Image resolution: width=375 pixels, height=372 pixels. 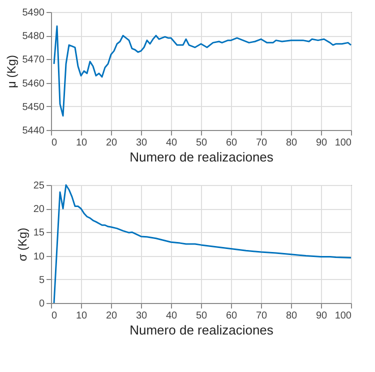 I want to click on y-axis-title: μ (Kg), so click(x=11, y=71).